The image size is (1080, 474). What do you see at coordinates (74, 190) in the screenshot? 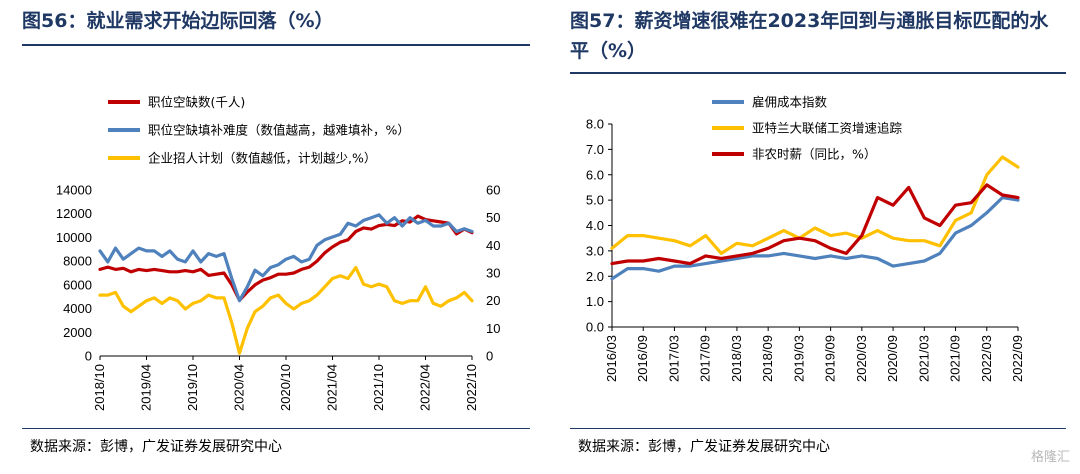
I see `left-chart-y-tick-label: 14000` at bounding box center [74, 190].